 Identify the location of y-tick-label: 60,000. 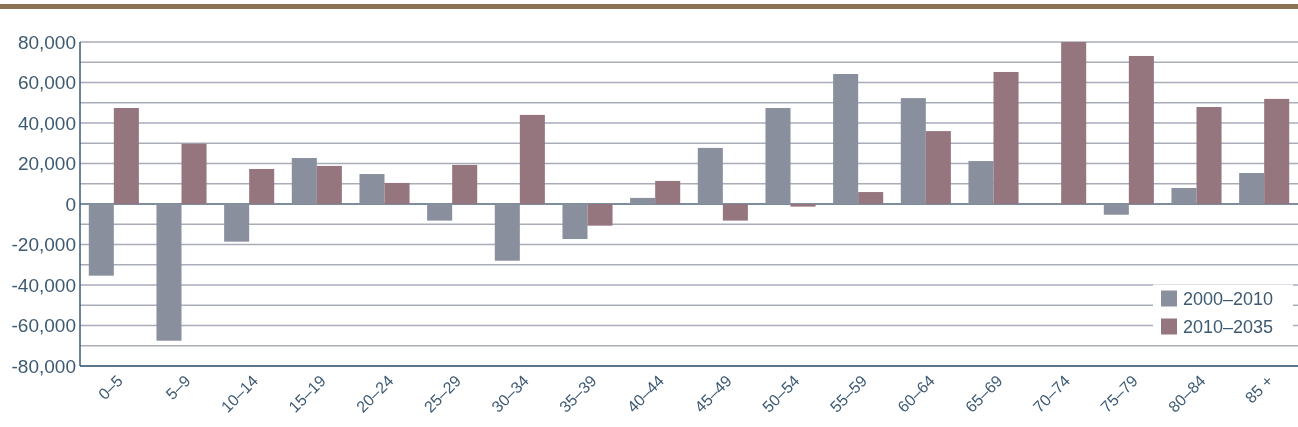
(46, 83).